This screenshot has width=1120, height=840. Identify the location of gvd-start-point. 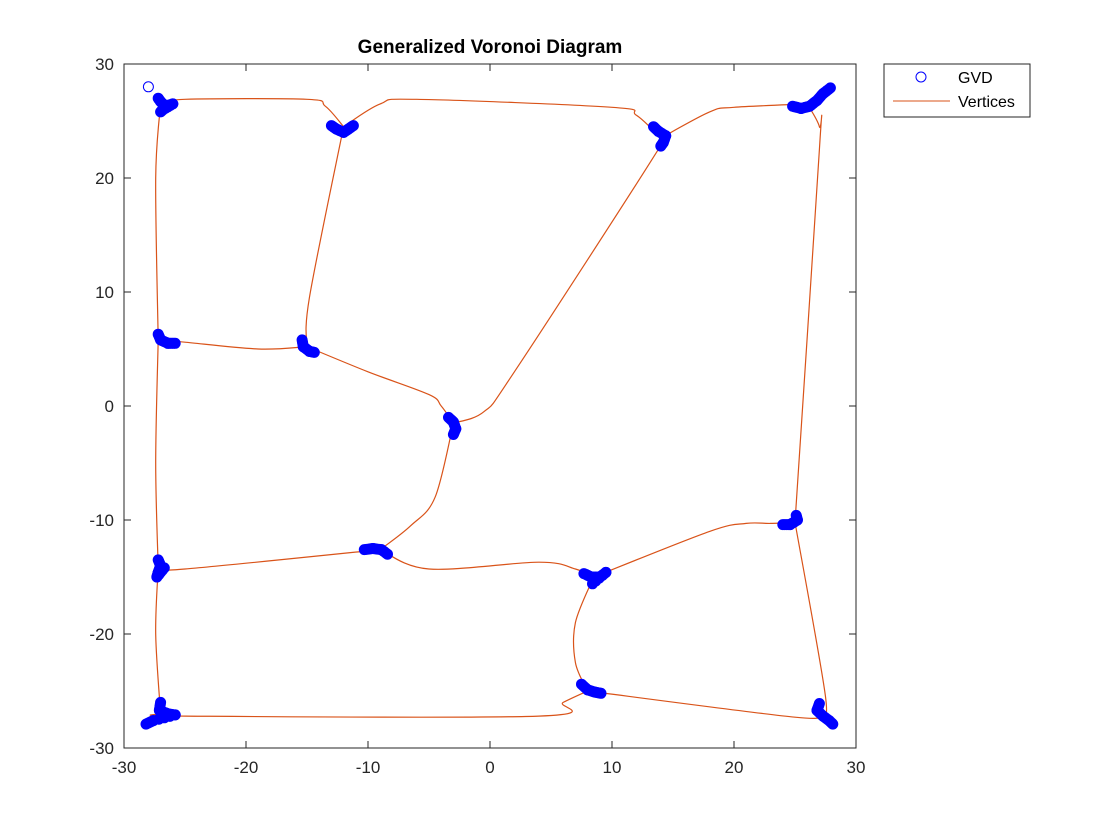
(148, 87).